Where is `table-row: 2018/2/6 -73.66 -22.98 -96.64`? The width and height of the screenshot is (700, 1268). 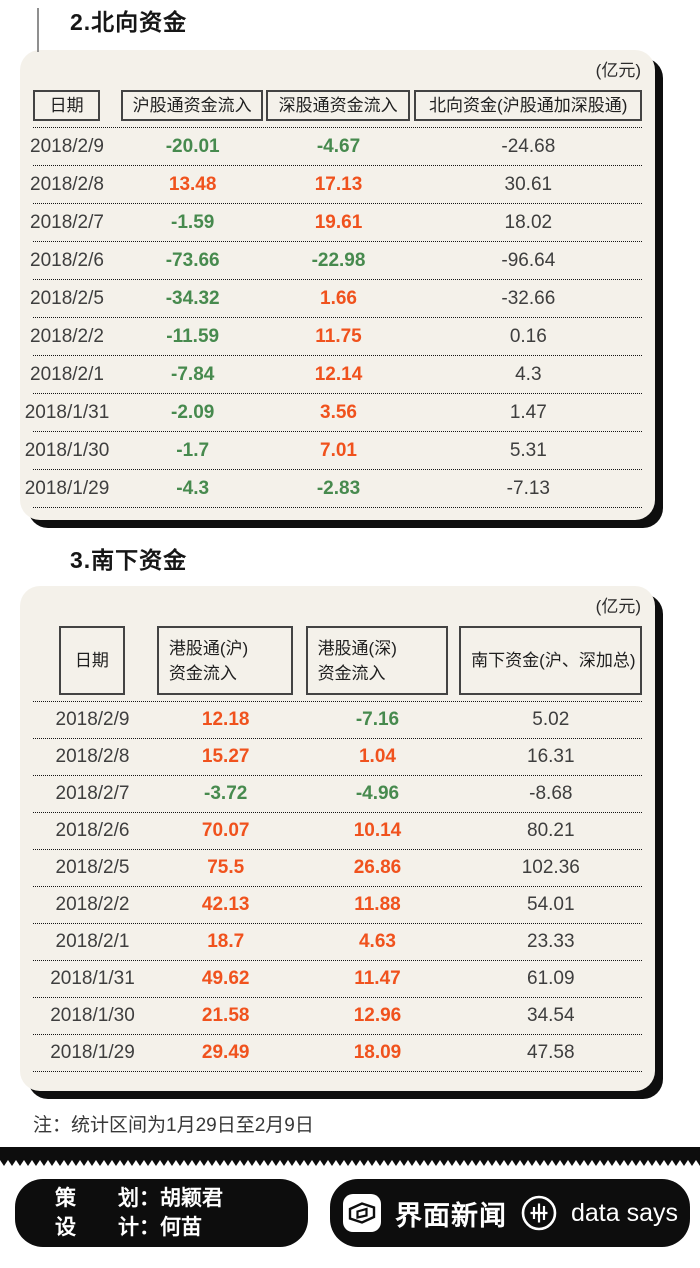
table-row: 2018/2/6 -73.66 -22.98 -96.64 is located at coordinates (336, 261).